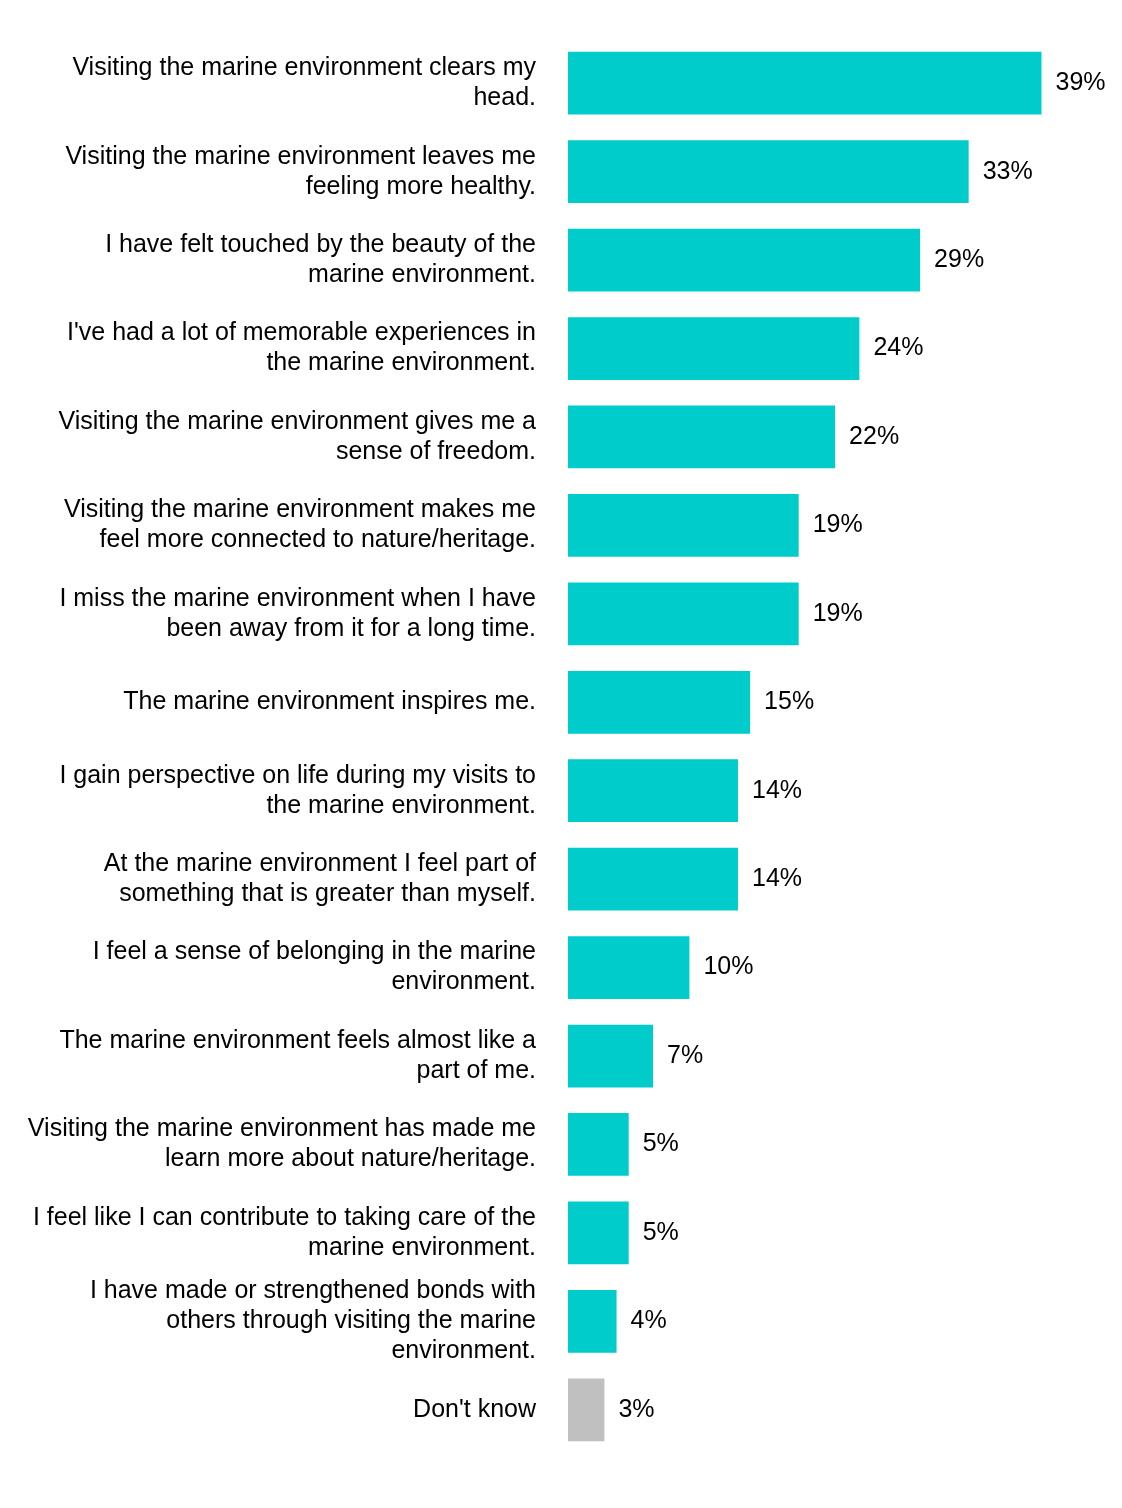 The image size is (1122, 1508). What do you see at coordinates (874, 434) in the screenshot?
I see `data-label: 22%` at bounding box center [874, 434].